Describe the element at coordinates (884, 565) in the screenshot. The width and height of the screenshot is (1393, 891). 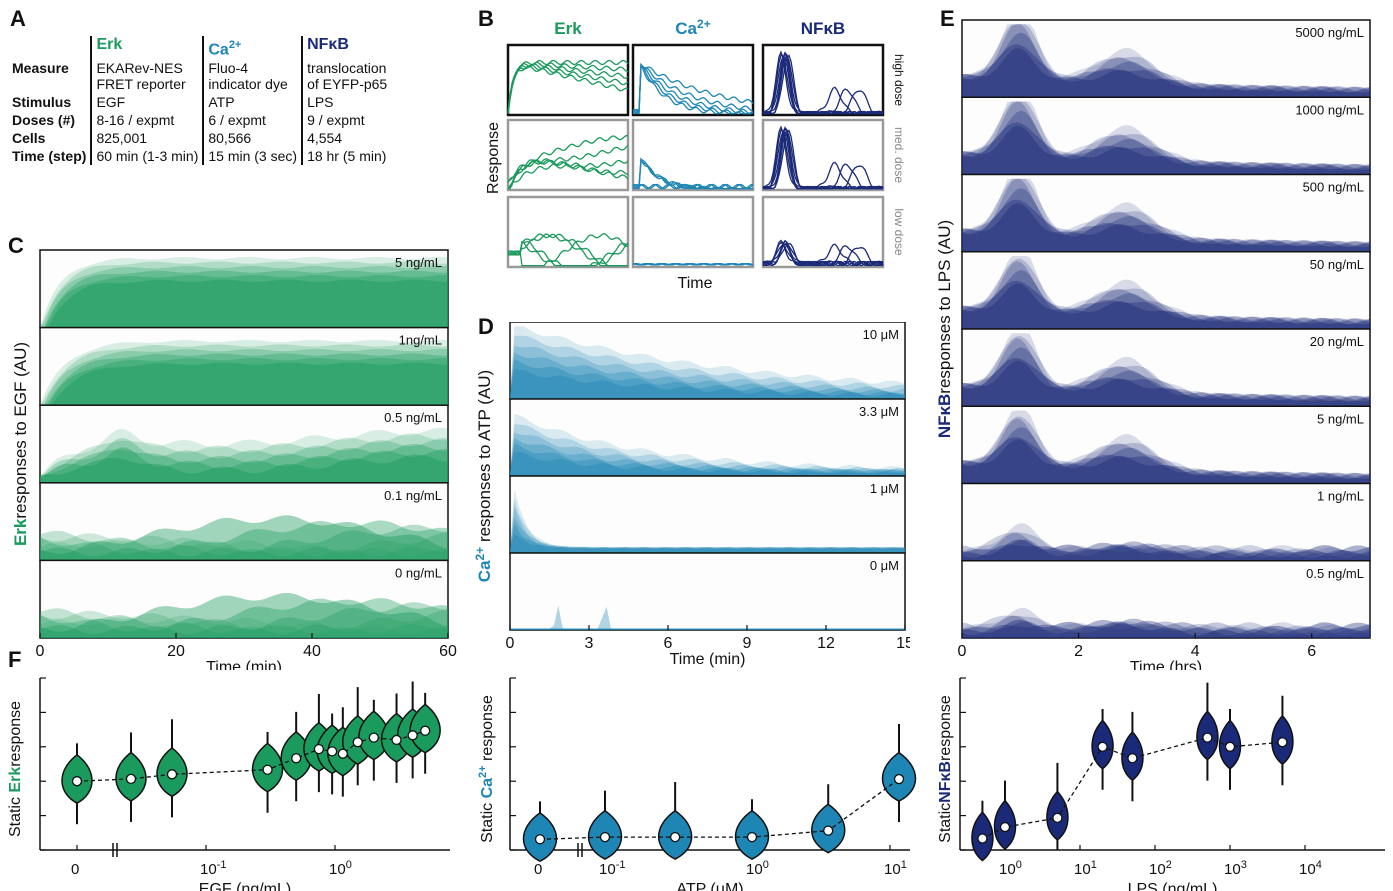
I see `dose-label: 0 μM` at that location.